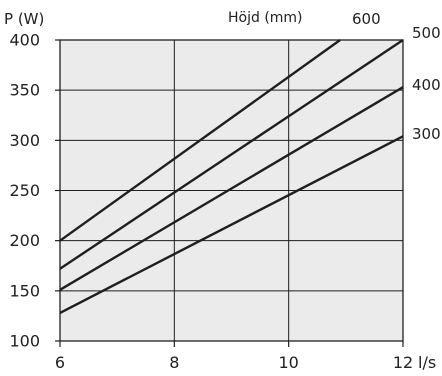  What do you see at coordinates (426, 134) in the screenshot?
I see `series-label-300: 300` at bounding box center [426, 134].